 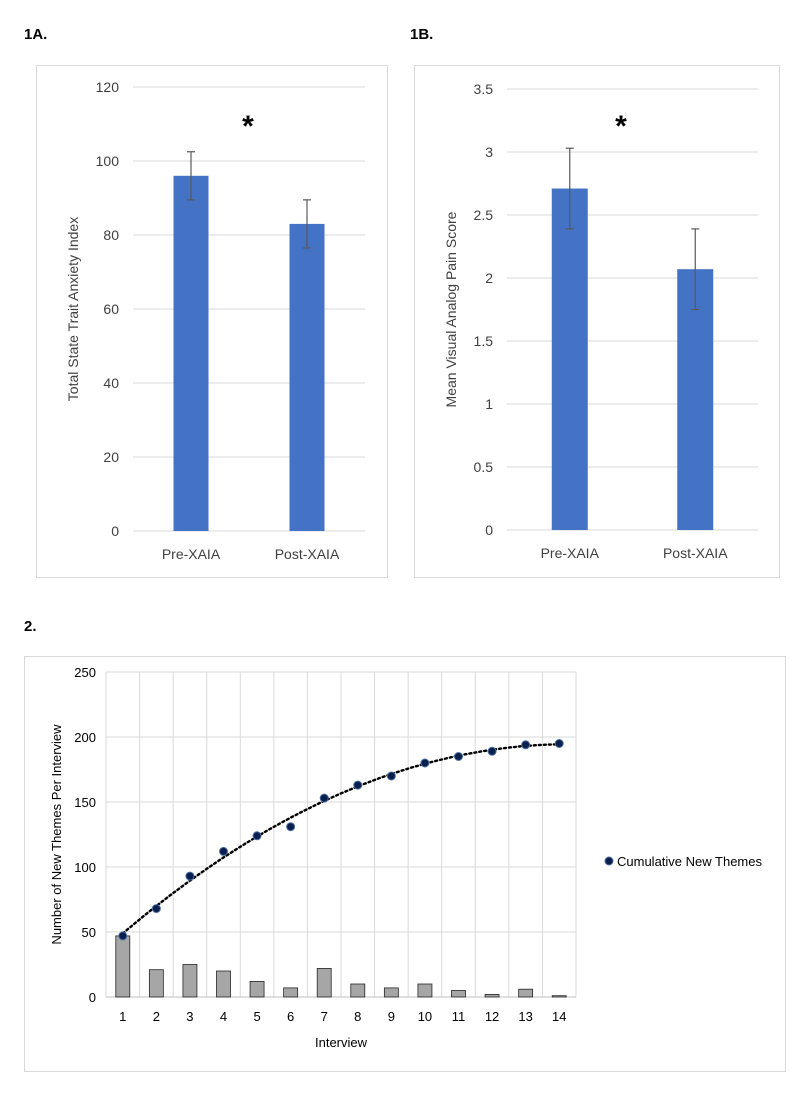 What do you see at coordinates (609, 861) in the screenshot?
I see `chart-2-legend-marker` at bounding box center [609, 861].